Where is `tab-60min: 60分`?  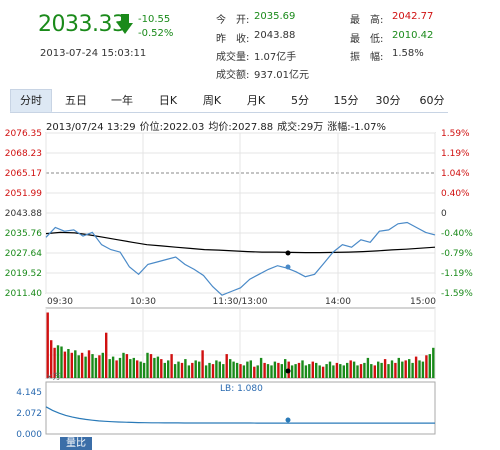 tab-60min: 60分 is located at coordinates (432, 100).